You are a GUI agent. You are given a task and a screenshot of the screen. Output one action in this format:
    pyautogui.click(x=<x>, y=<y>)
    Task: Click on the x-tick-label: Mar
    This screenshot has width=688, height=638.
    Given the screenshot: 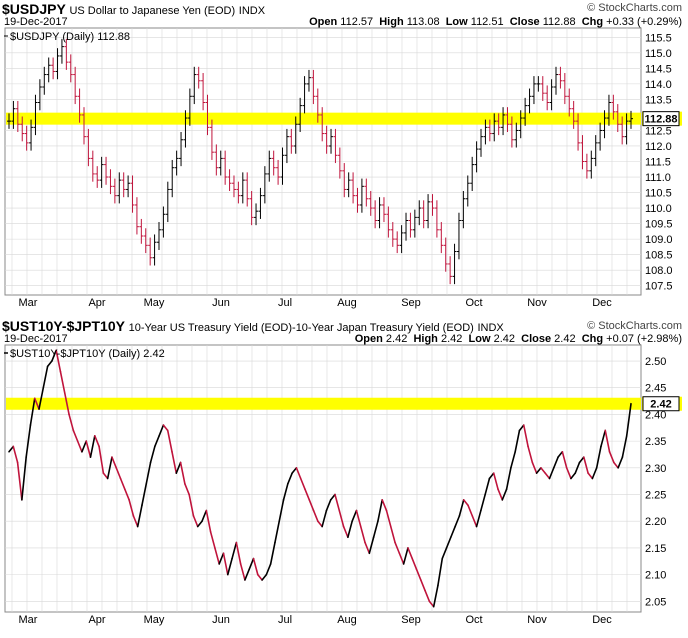 What is the action you would take?
    pyautogui.click(x=28, y=303)
    